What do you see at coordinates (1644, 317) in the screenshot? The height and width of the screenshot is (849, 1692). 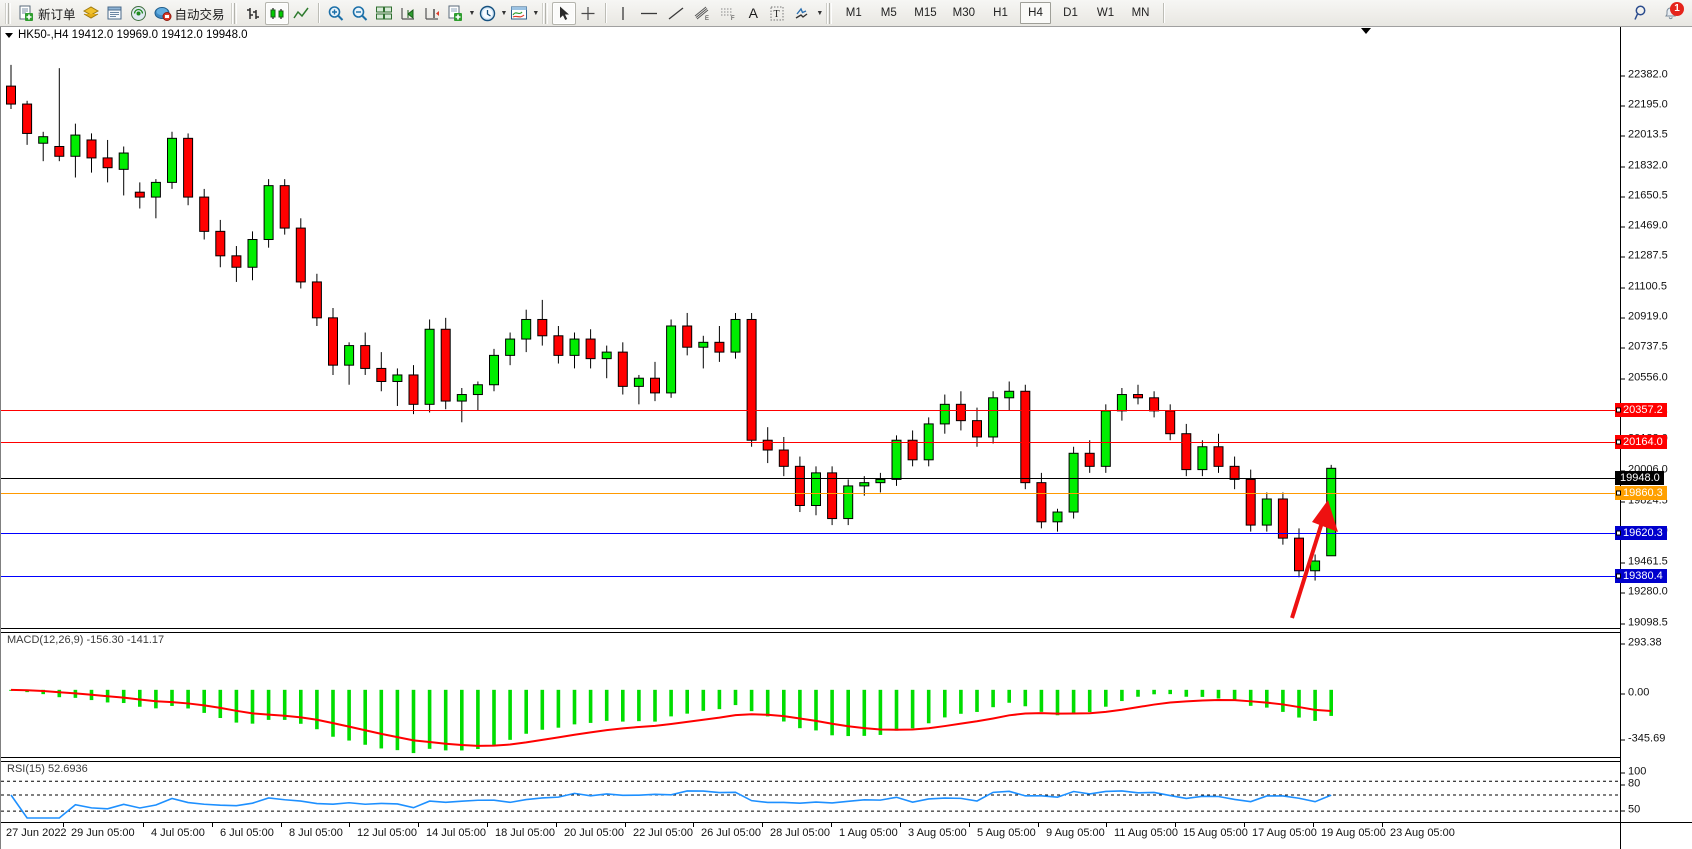 I see `price-tick: 20919.0` at bounding box center [1644, 317].